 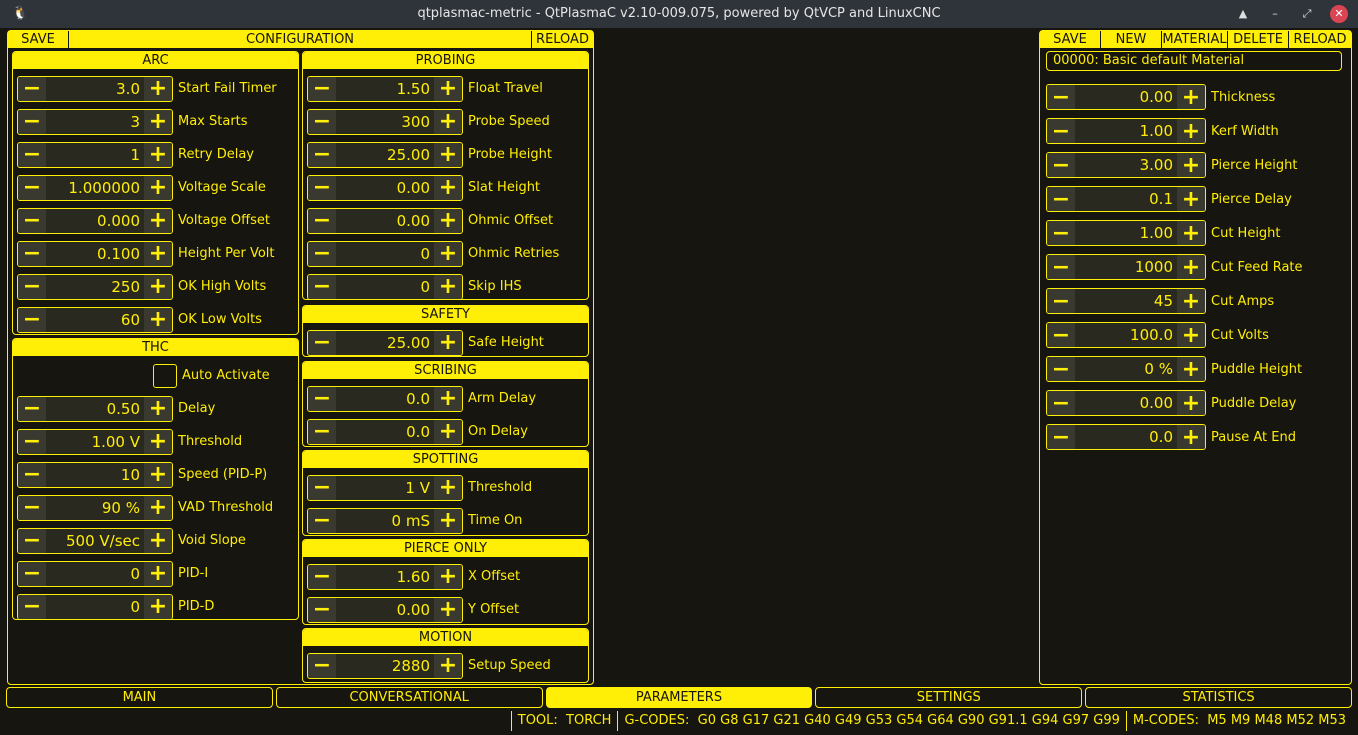 What do you see at coordinates (1151, 335) in the screenshot?
I see `cut-volts-value: 100.0` at bounding box center [1151, 335].